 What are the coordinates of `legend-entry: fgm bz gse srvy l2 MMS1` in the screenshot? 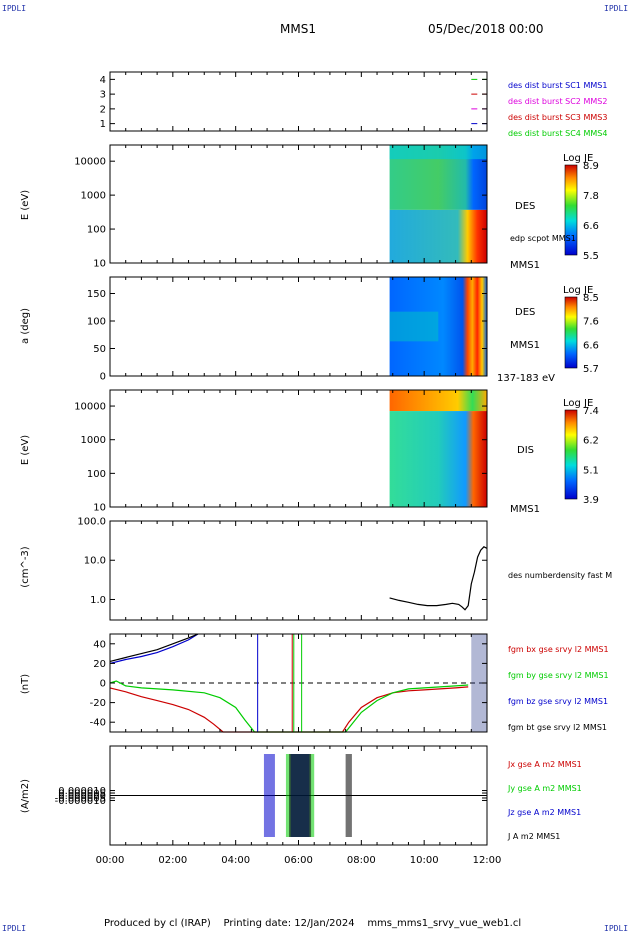 It's located at (558, 701).